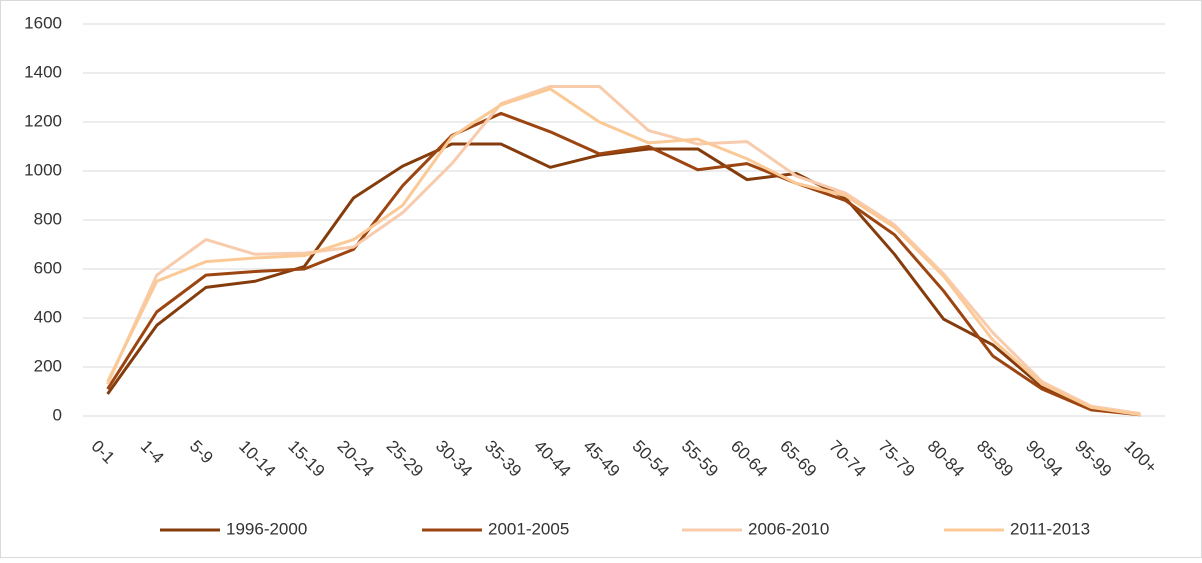  Describe the element at coordinates (266, 528) in the screenshot. I see `legend-label: 1996-2000` at that location.